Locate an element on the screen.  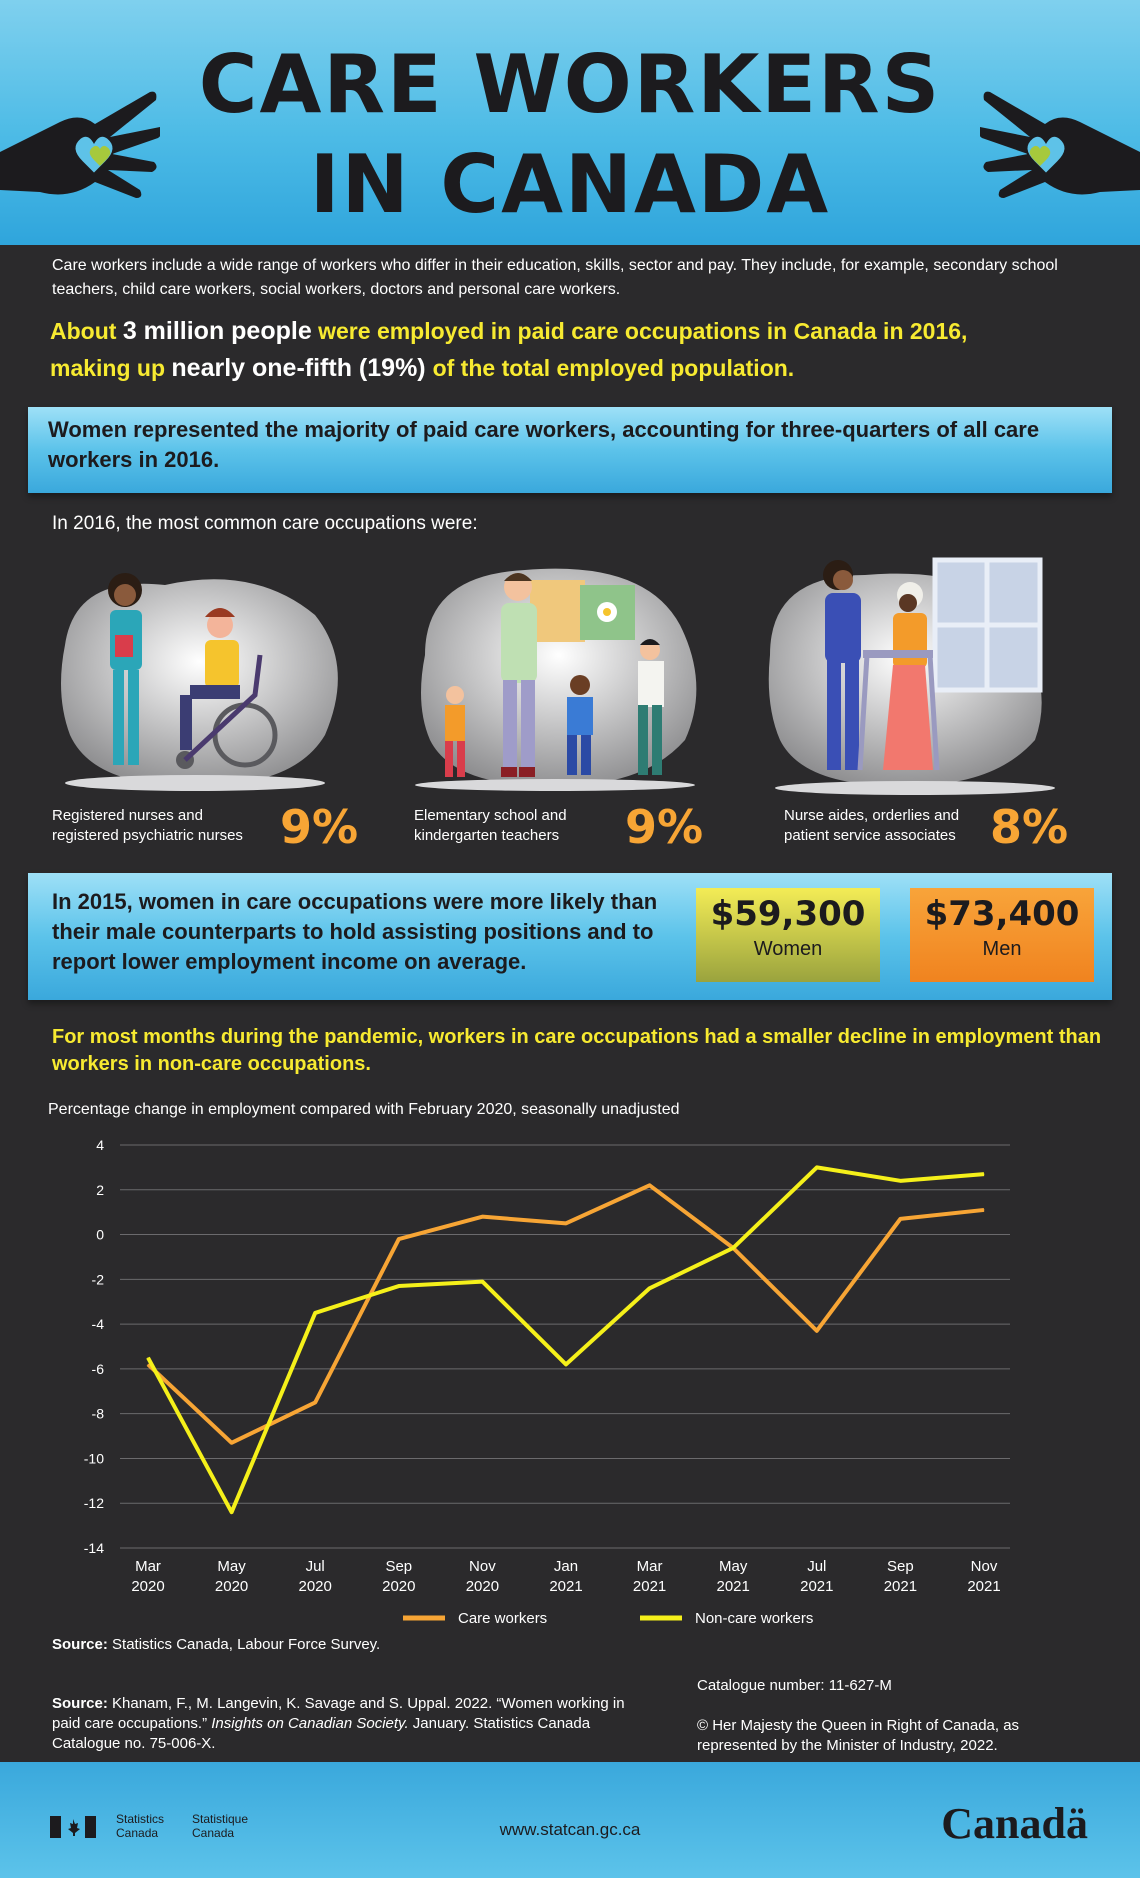
y-tick-label: -14 is located at coordinates (94, 1548).